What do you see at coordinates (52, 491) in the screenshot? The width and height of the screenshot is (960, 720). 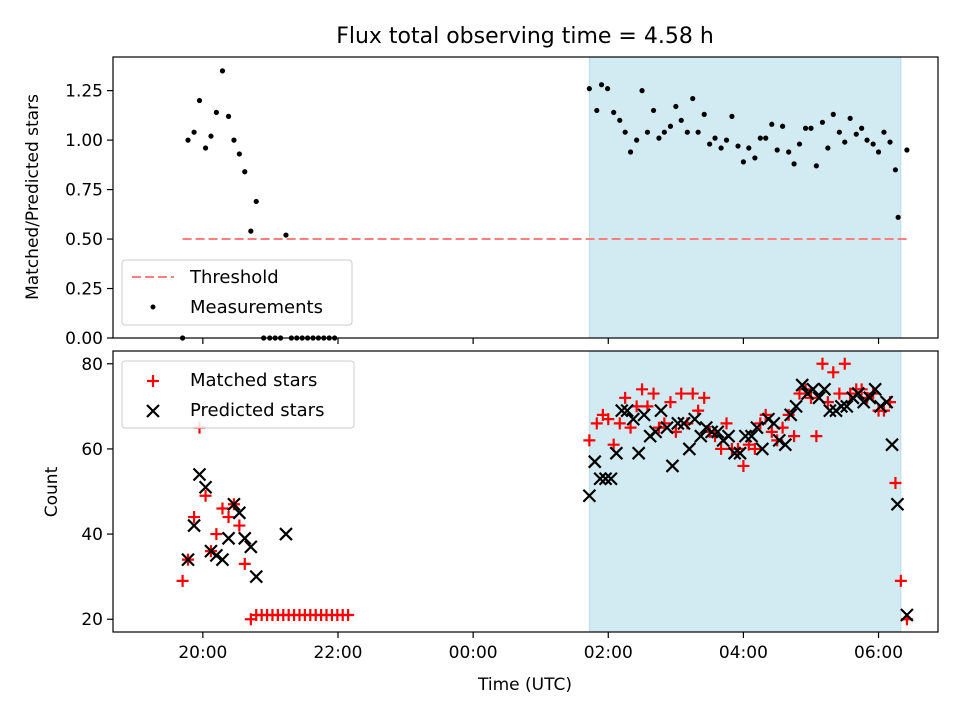 I see `bottom-y-axis-label: Count` at bounding box center [52, 491].